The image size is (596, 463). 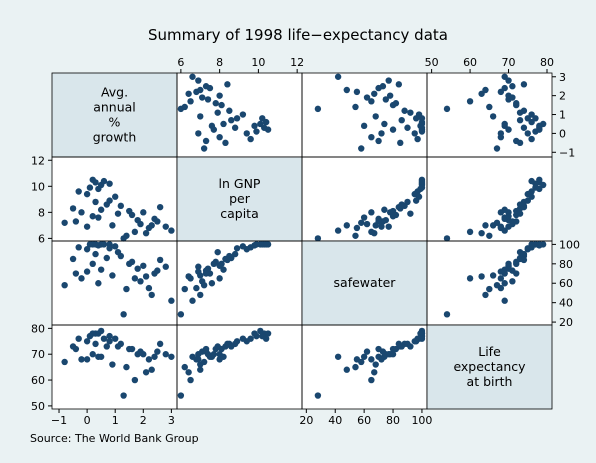 I want to click on x-tick-label: 40, so click(x=335, y=420).